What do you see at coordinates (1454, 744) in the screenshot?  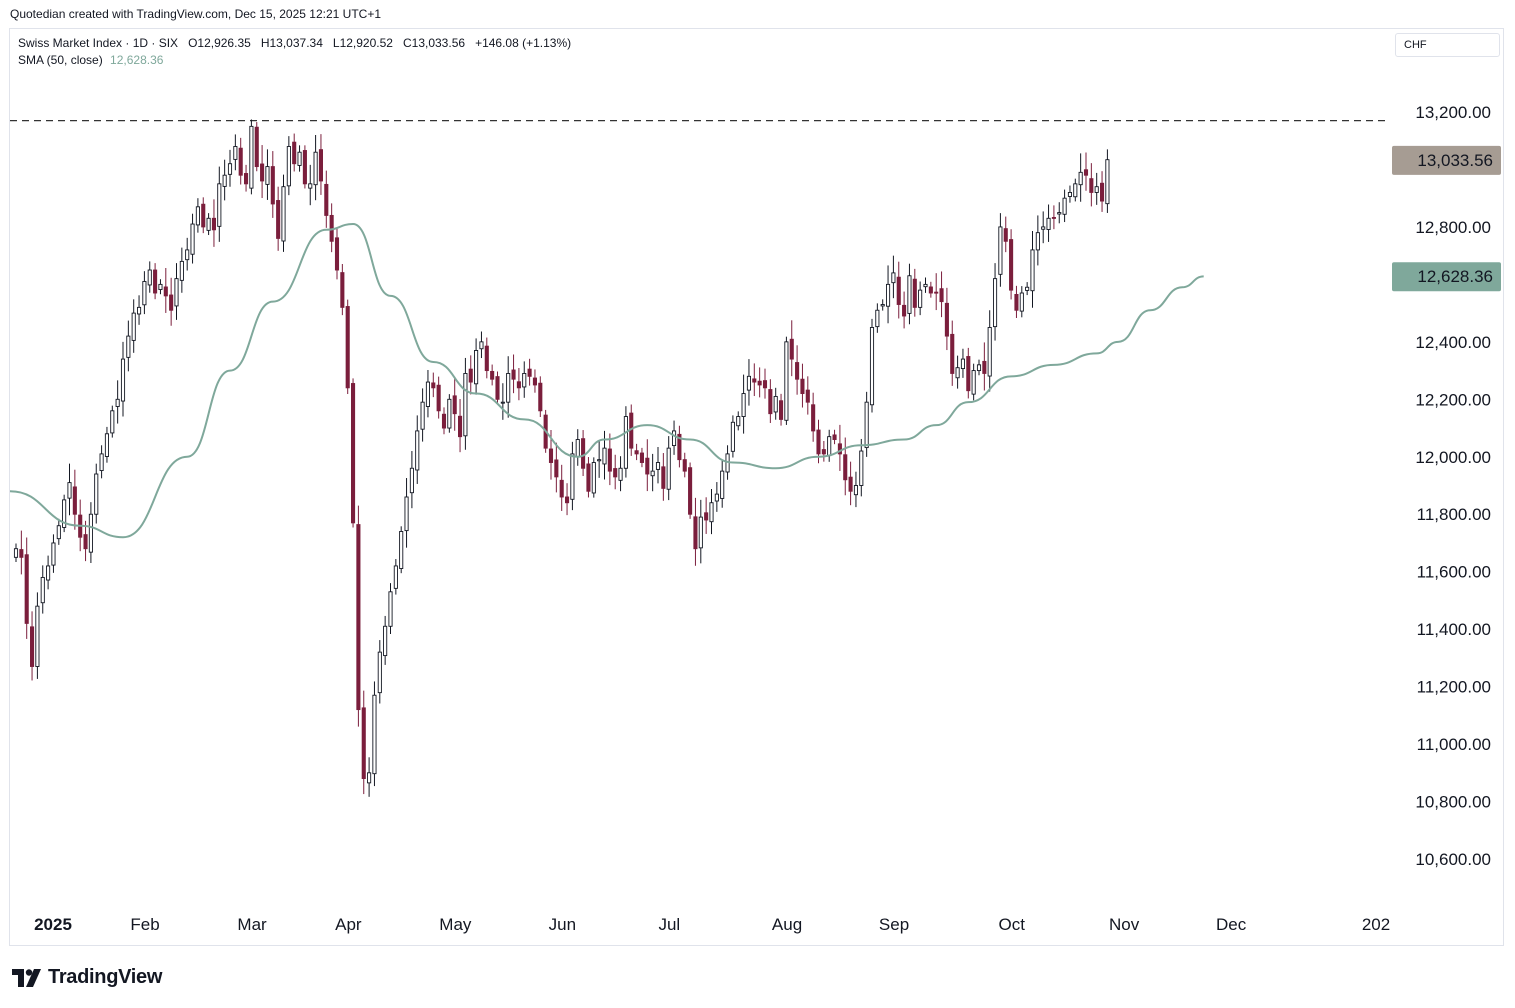 I see `y-axis-tick-label: 11,000.00` at bounding box center [1454, 744].